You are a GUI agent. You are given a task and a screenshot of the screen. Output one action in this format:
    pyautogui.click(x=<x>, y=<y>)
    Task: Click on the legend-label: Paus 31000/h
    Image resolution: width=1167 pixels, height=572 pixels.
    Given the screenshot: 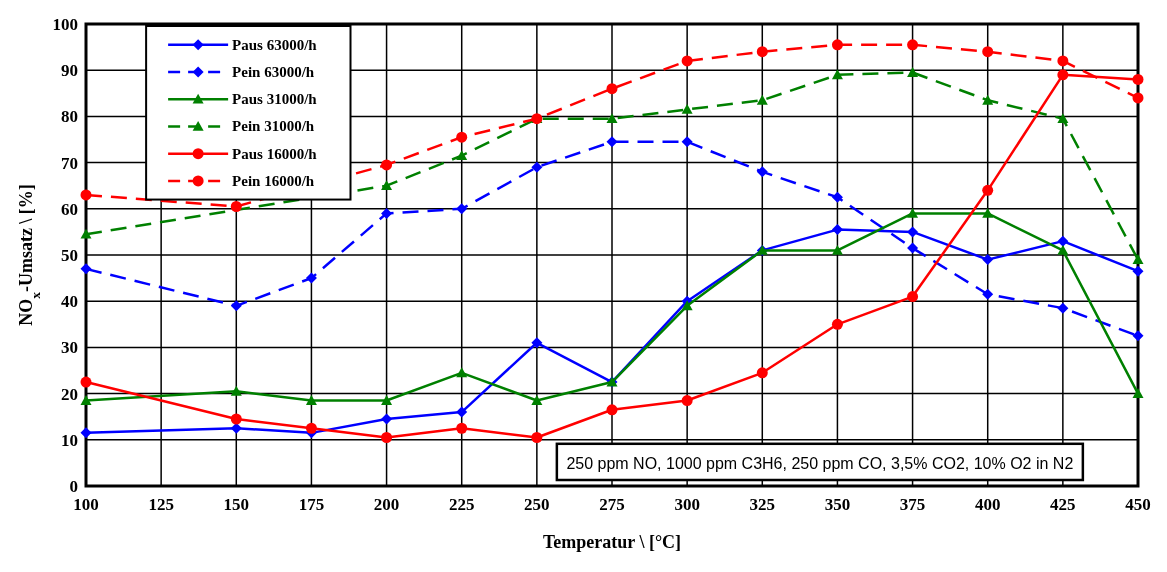 What is the action you would take?
    pyautogui.click(x=275, y=99)
    